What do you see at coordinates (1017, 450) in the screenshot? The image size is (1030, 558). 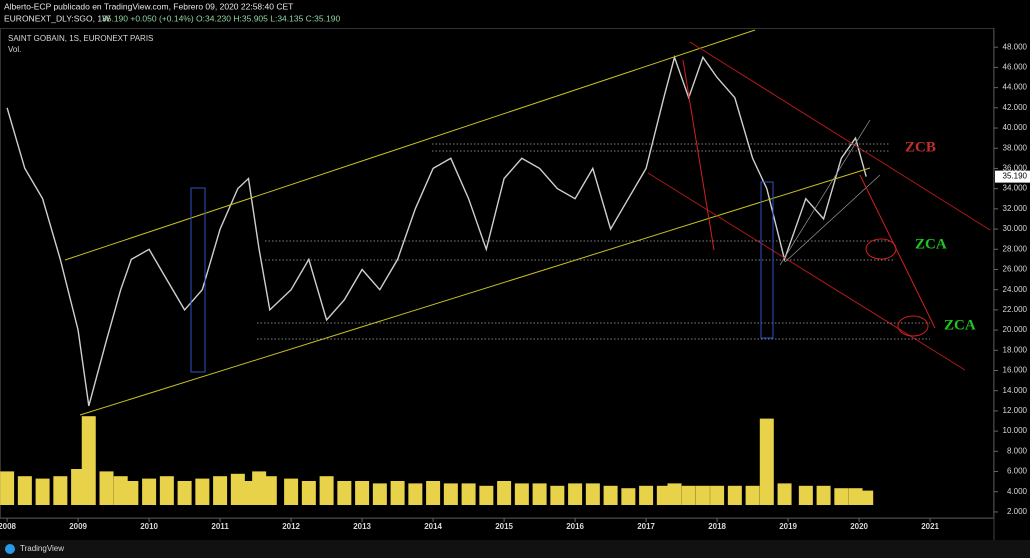 I see `y-tick-label: 8.000` at bounding box center [1017, 450].